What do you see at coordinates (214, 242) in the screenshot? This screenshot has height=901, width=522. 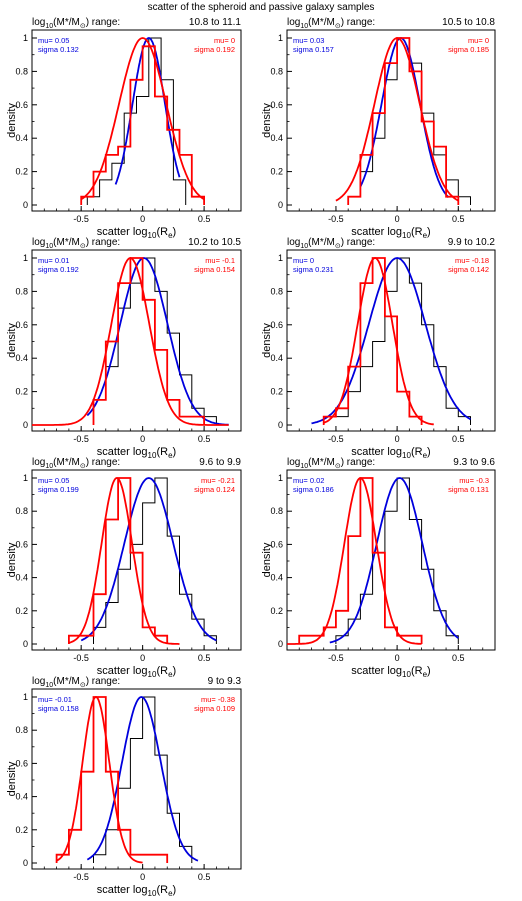 I see `mass-range-label: 10.2 to 10.5` at bounding box center [214, 242].